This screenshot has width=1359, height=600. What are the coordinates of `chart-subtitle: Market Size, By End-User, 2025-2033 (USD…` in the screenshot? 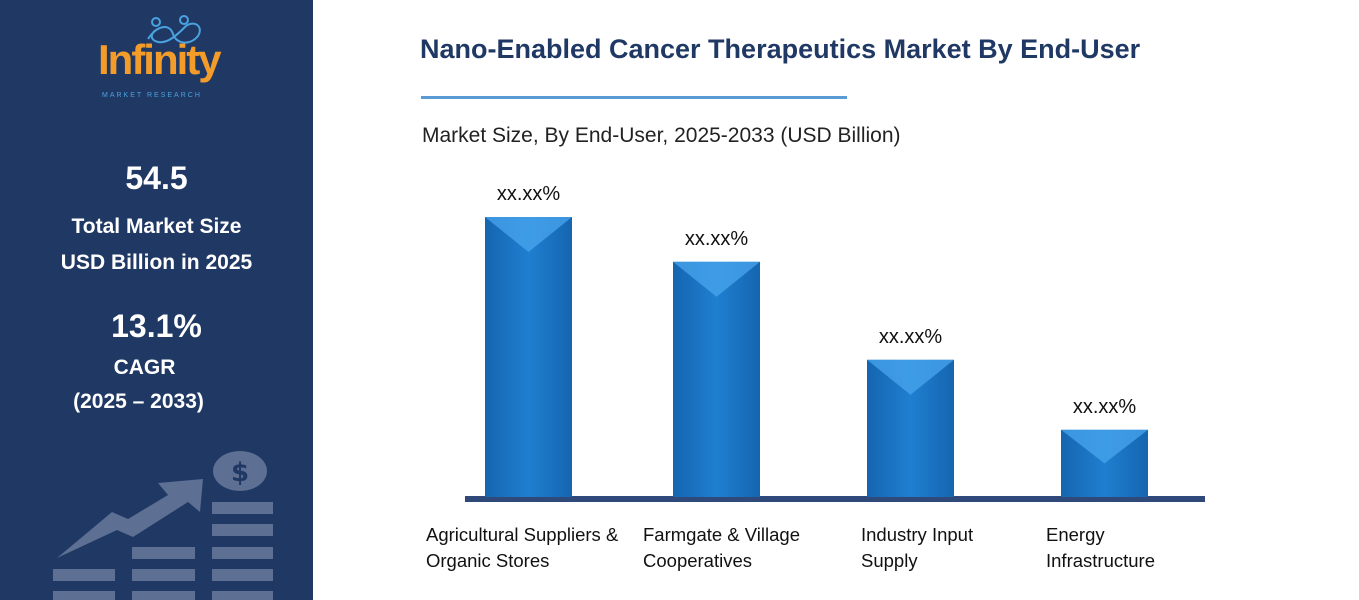 It's located at (661, 135).